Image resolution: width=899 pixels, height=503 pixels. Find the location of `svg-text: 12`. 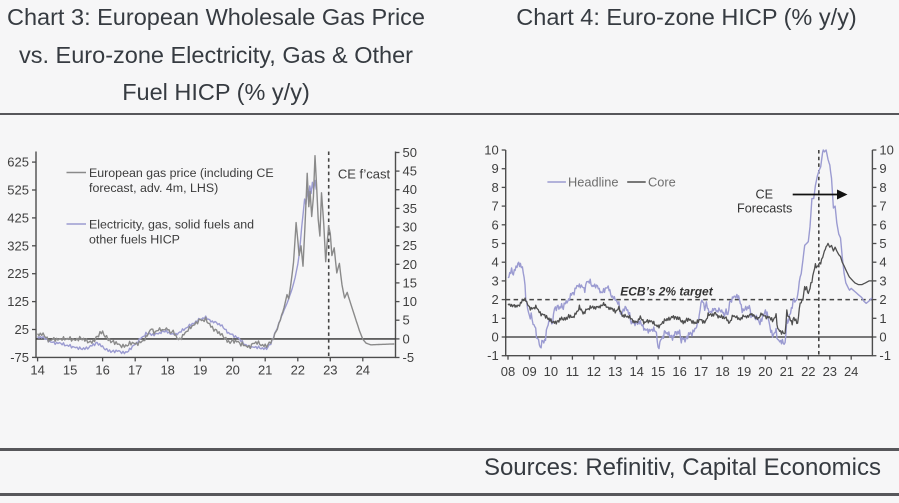

svg-text: 12 is located at coordinates (594, 371).